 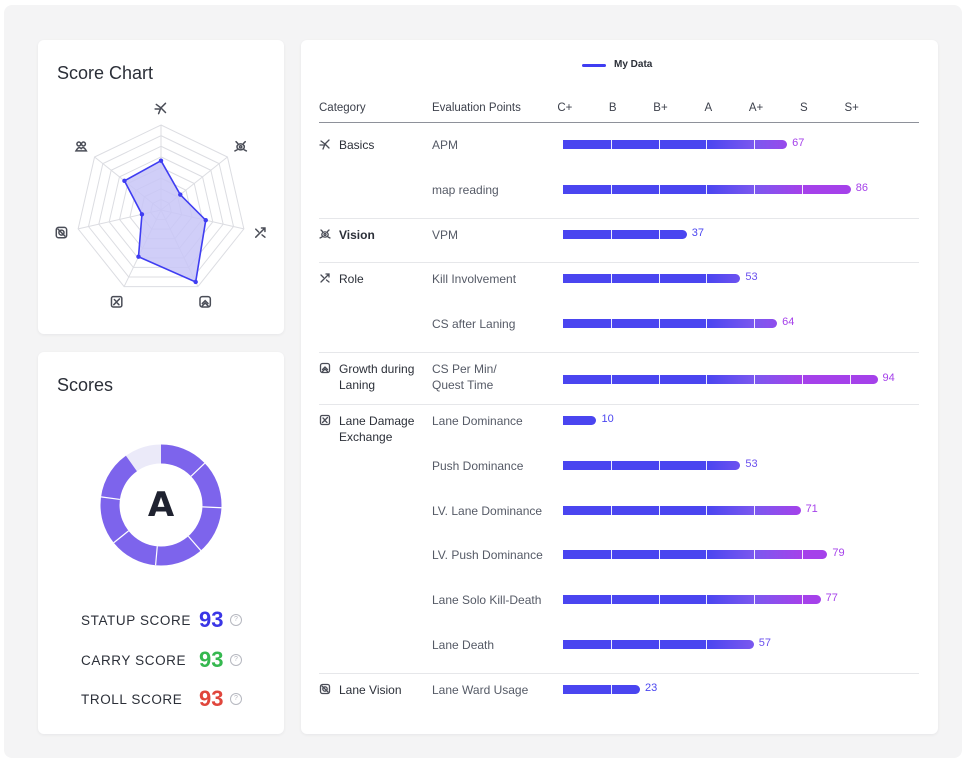 What do you see at coordinates (708, 108) in the screenshot?
I see `grade-header: A` at bounding box center [708, 108].